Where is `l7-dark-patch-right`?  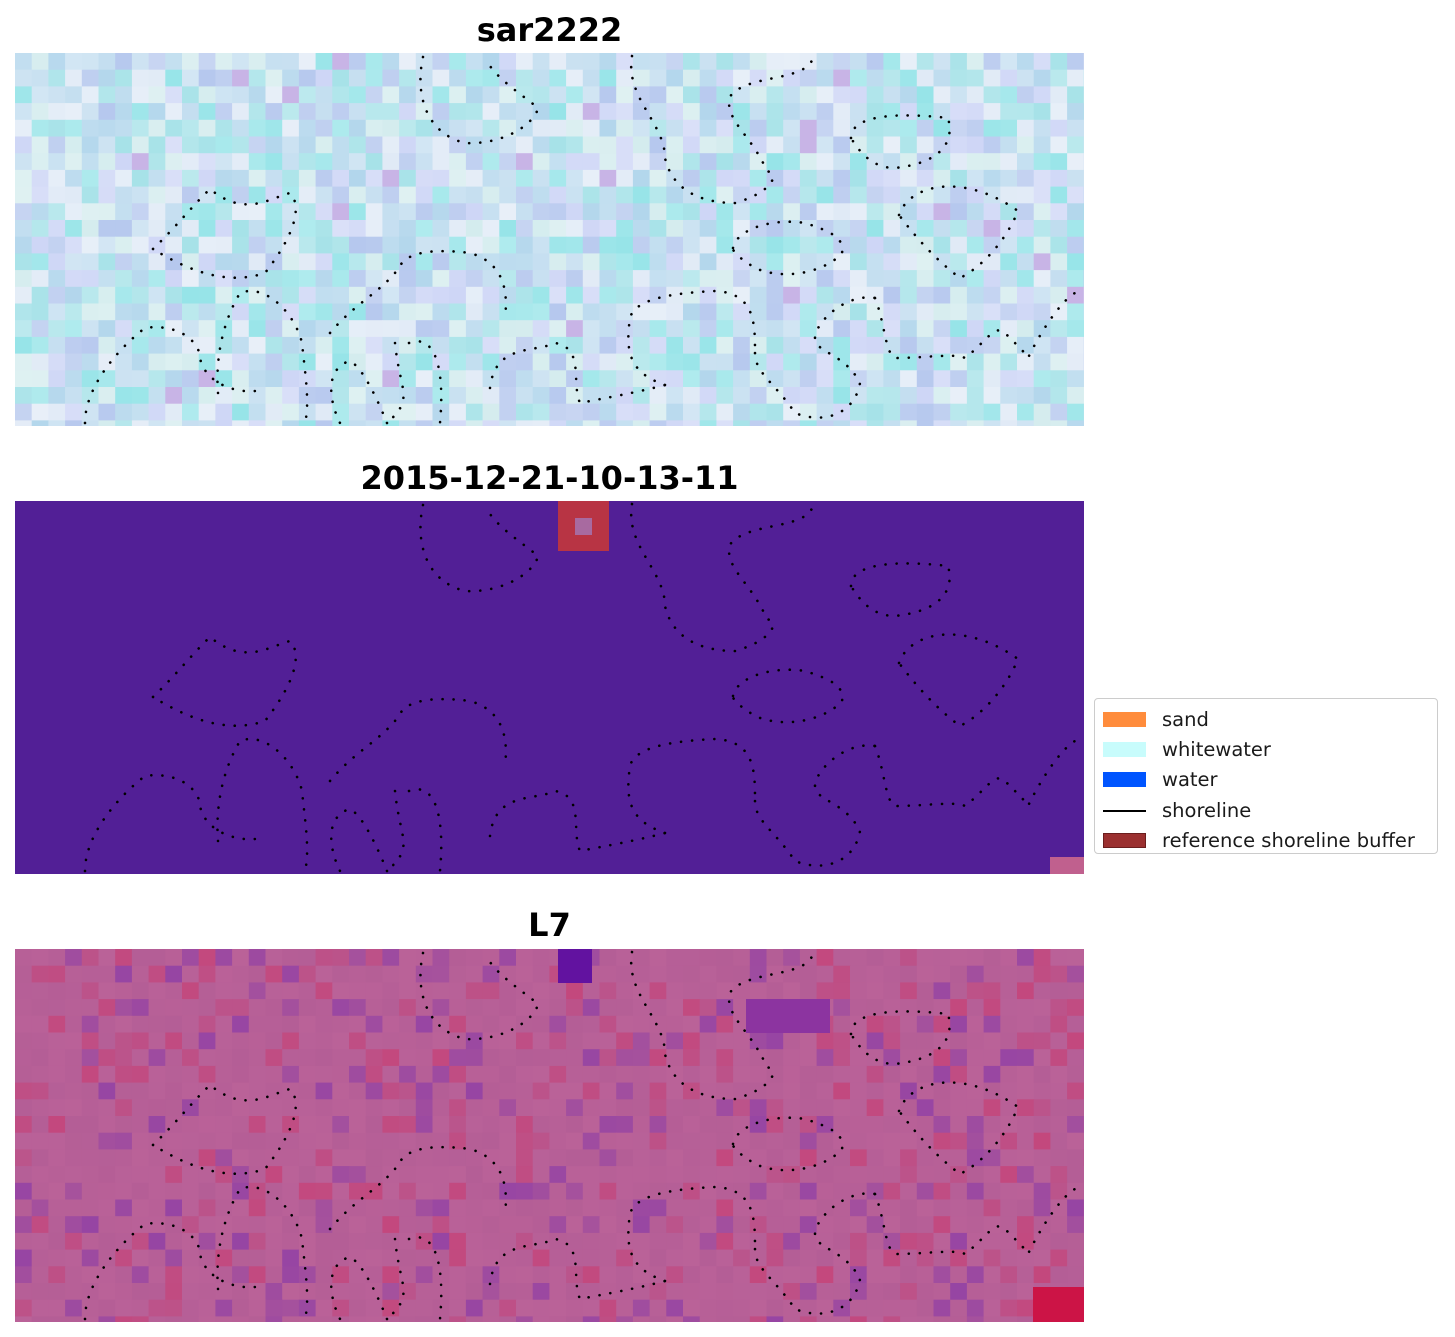
l7-dark-patch-right is located at coordinates (788, 1016).